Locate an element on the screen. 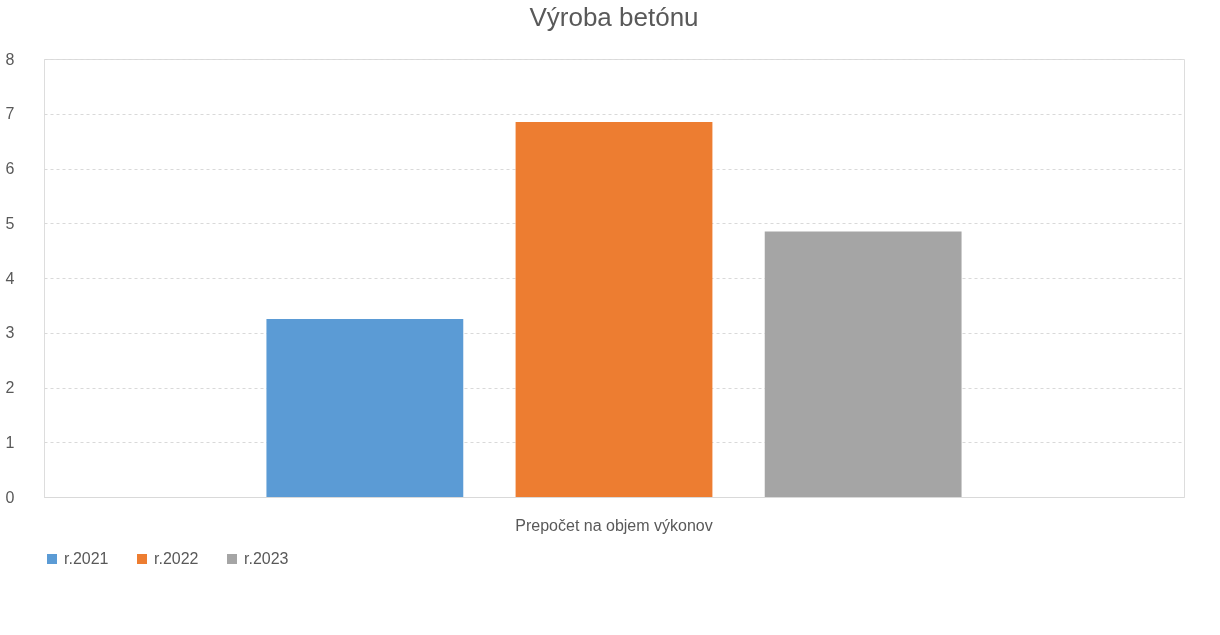  y-tick-label: 8 is located at coordinates (10, 59).